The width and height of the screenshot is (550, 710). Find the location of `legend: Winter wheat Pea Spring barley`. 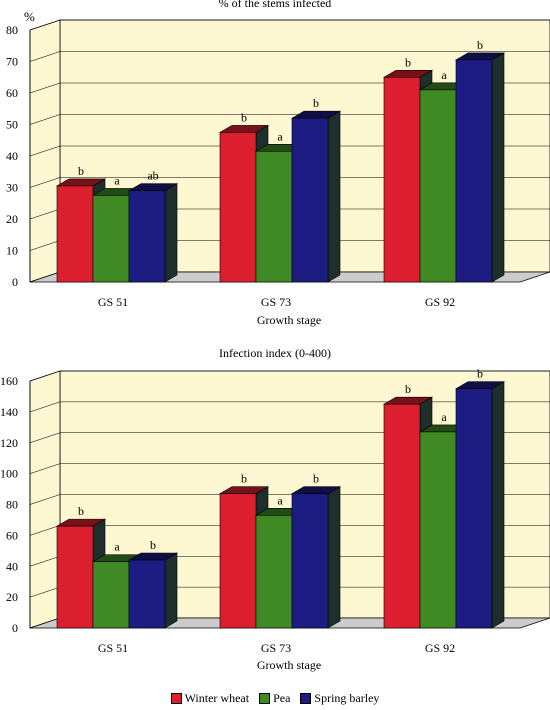

legend: Winter wheat Pea Spring barley is located at coordinates (275, 698).